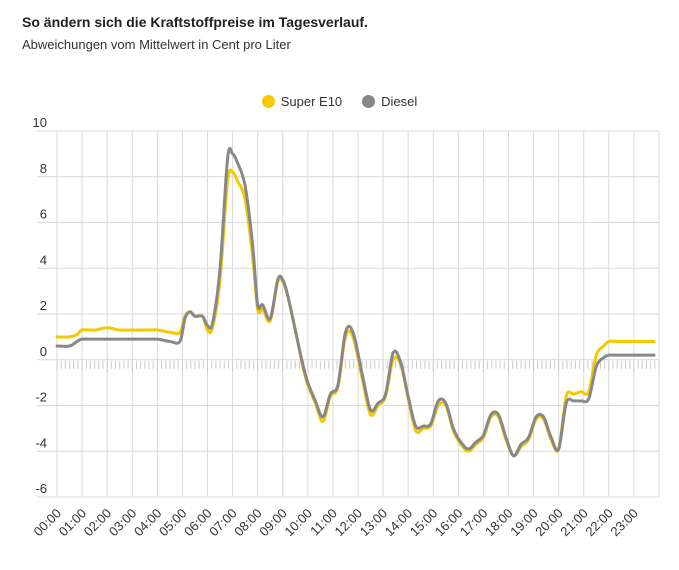 The height and width of the screenshot is (570, 679). Describe the element at coordinates (43, 214) in the screenshot. I see `y-tick-label: 6` at that location.